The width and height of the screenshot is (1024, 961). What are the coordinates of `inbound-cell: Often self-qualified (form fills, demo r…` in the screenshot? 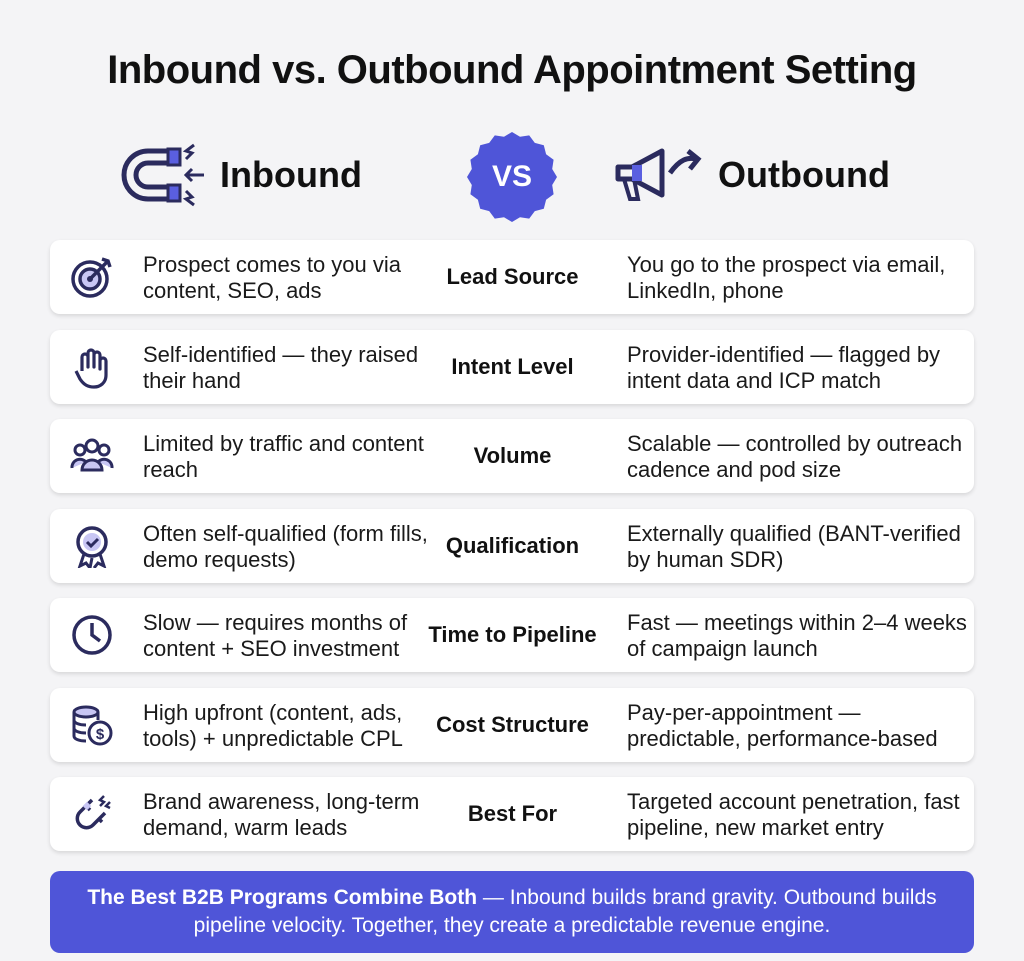 It's located at (285, 546).